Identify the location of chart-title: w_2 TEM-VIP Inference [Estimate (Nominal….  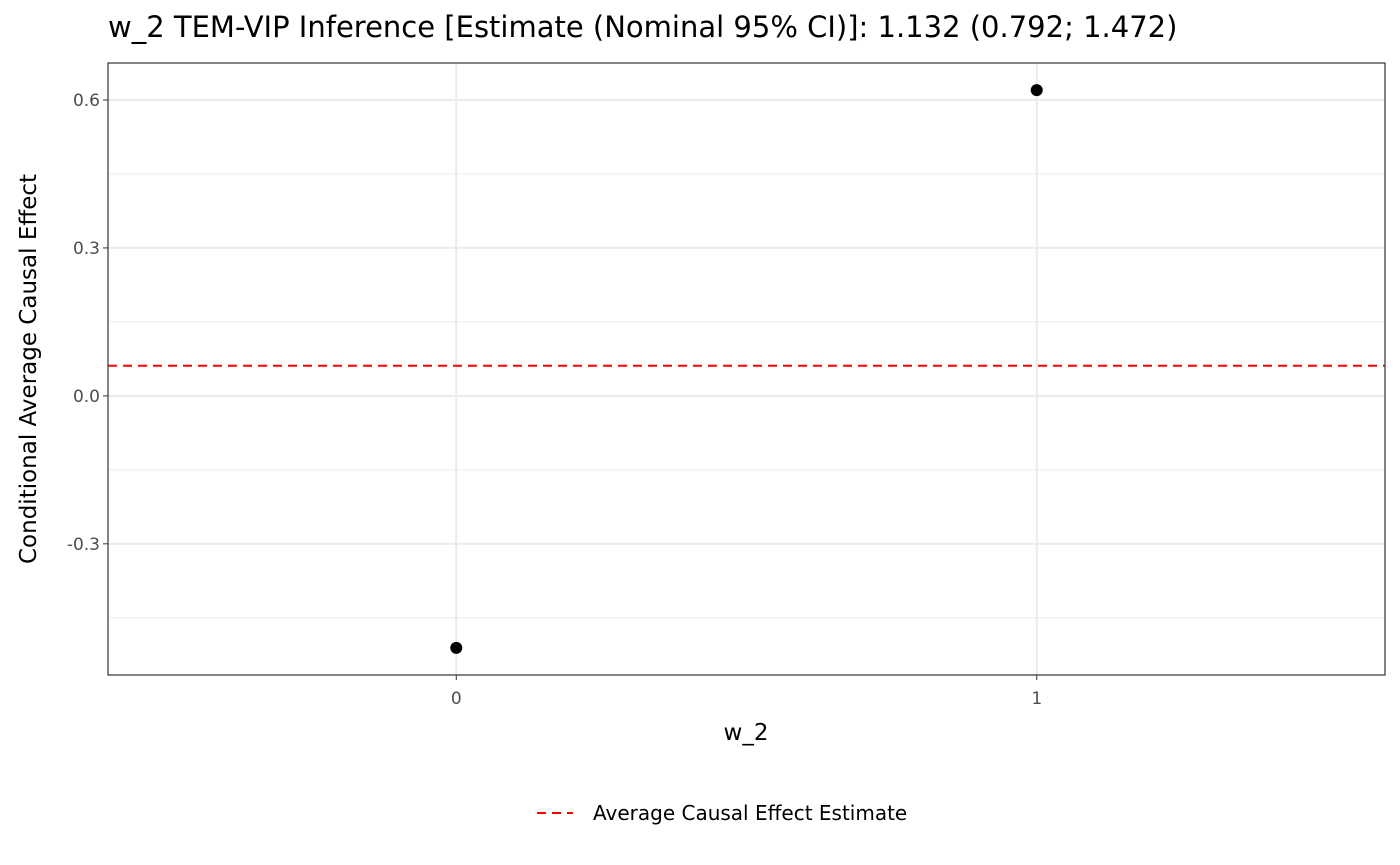
(643, 27).